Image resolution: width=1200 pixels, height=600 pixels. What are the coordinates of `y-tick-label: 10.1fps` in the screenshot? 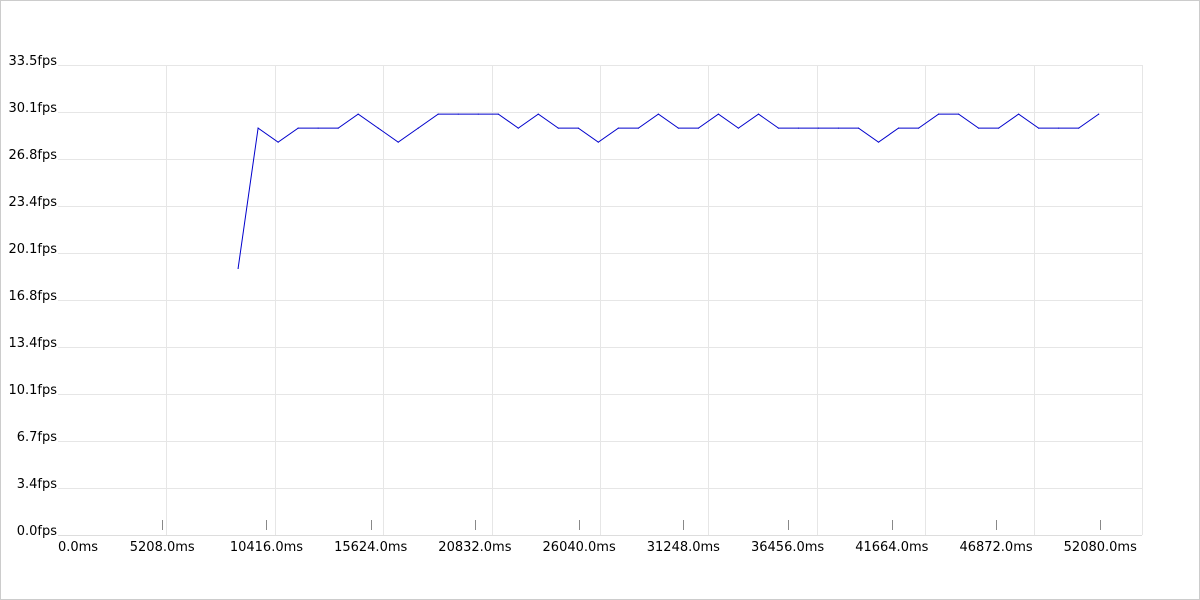 It's located at (32, 390).